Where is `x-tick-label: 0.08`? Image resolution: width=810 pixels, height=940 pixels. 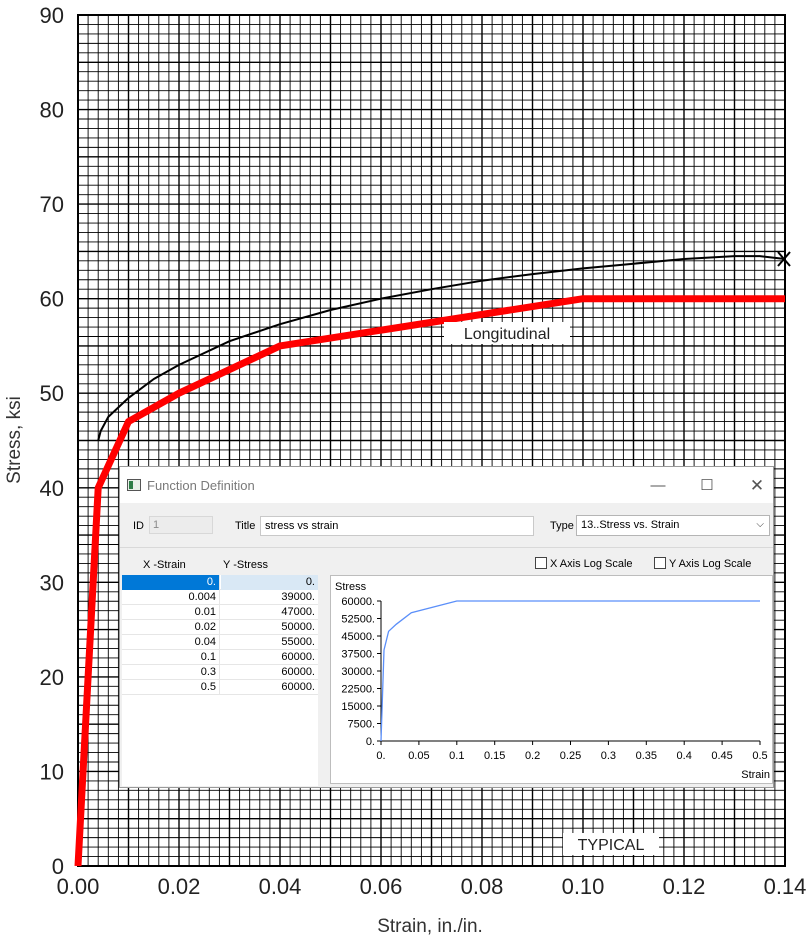 x-tick-label: 0.08 is located at coordinates (482, 886).